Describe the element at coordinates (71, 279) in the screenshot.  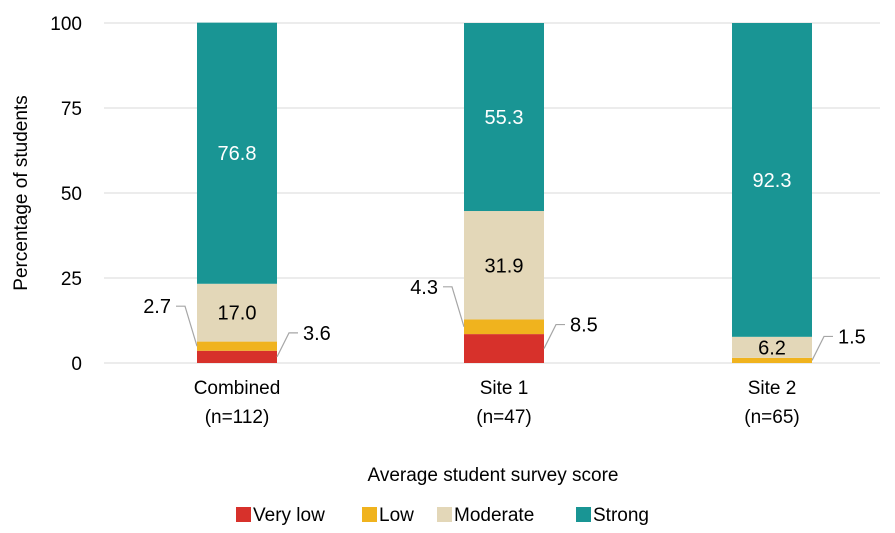
I see `y-tick-label: 25` at that location.